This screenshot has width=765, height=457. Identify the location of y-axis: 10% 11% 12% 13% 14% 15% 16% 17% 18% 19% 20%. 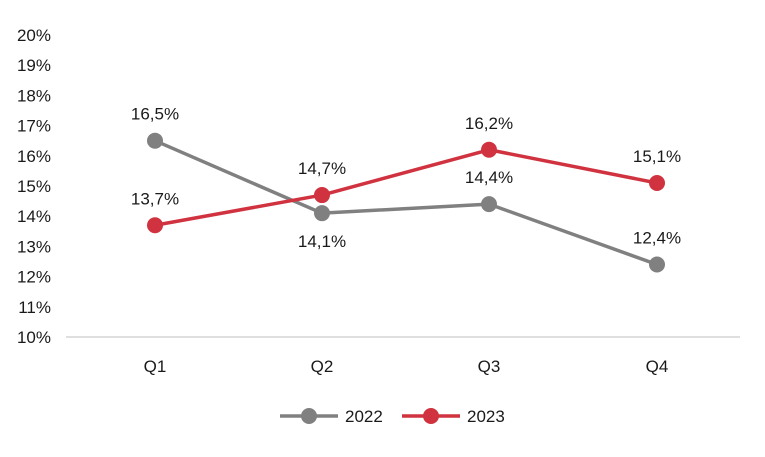
(34, 186).